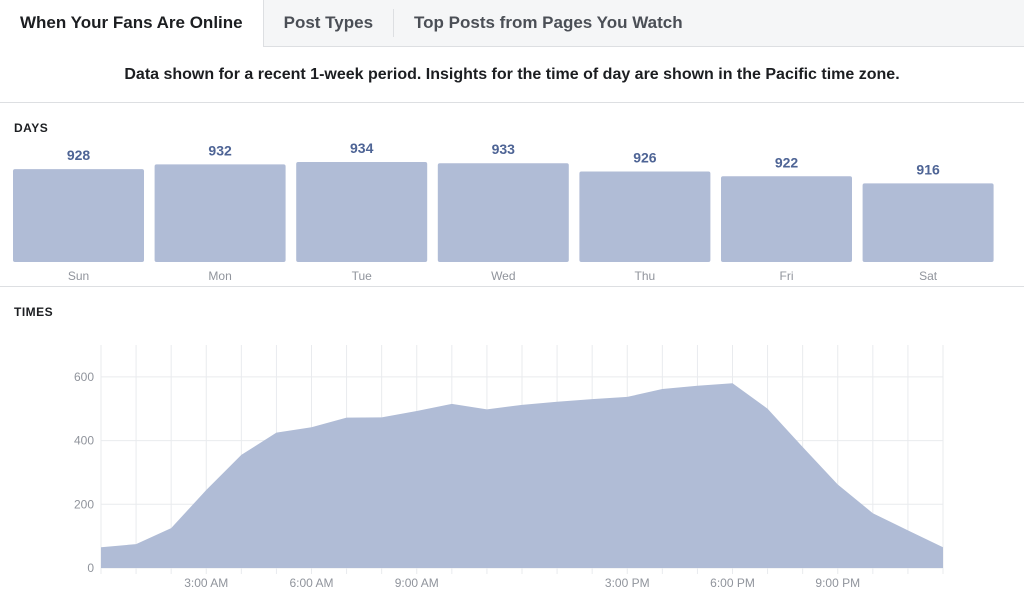 The height and width of the screenshot is (594, 1024). I want to click on section-divider, so click(512, 286).